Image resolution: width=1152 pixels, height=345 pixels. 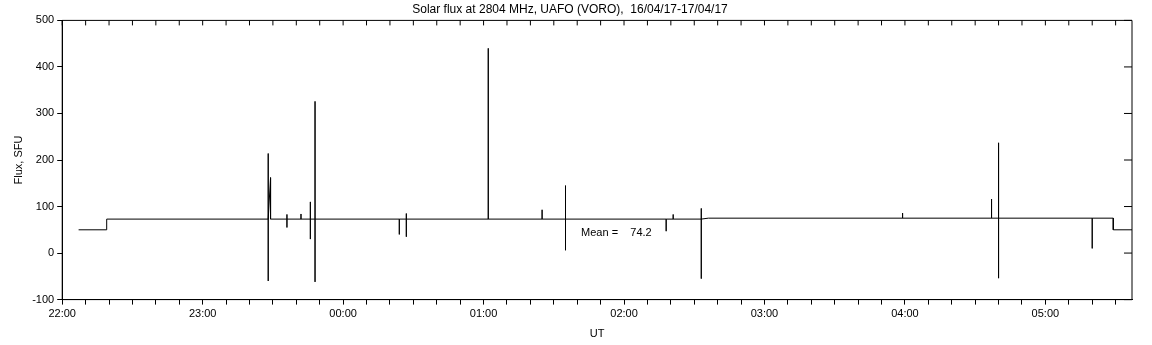 I want to click on x-axis-title: UT, so click(x=597, y=333).